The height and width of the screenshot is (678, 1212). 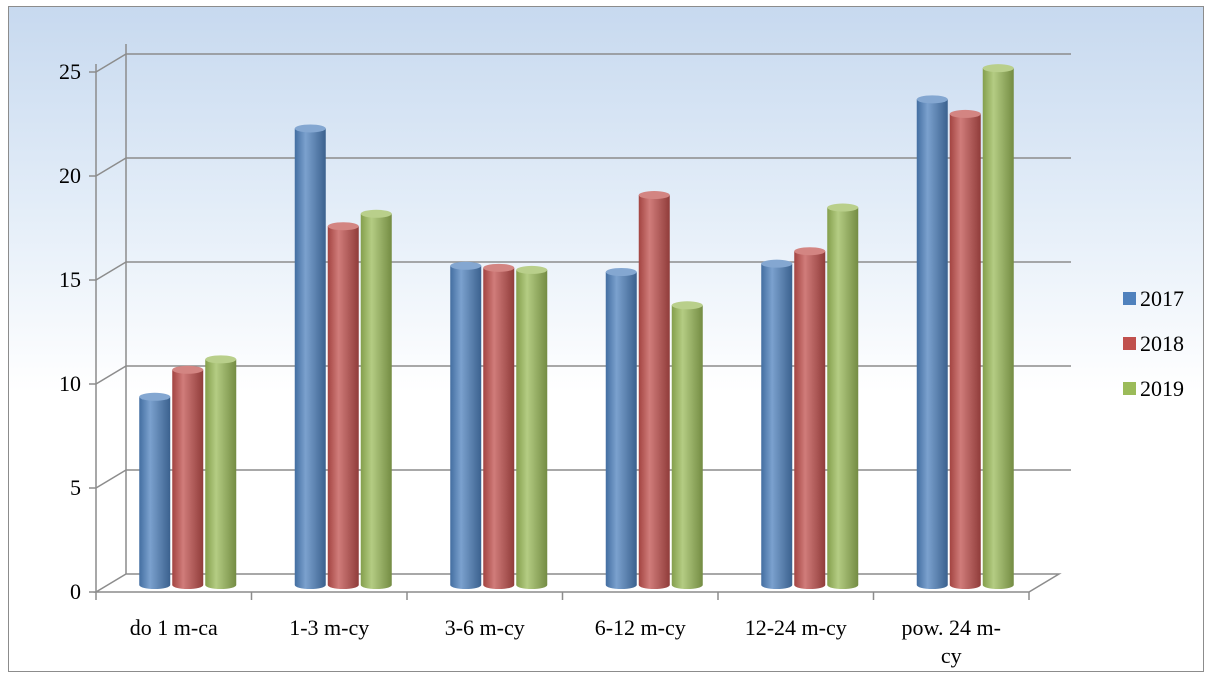 I want to click on y-tick-label: 20, so click(x=70, y=175).